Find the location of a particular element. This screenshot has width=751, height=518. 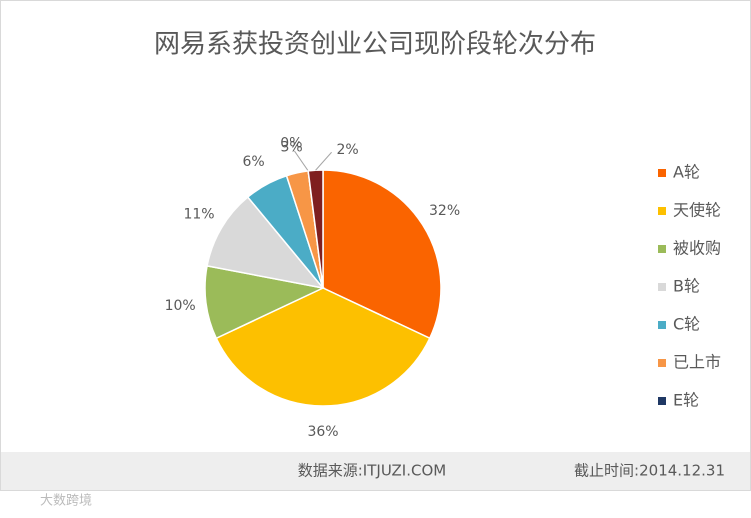

data-label: 3% is located at coordinates (291, 147).